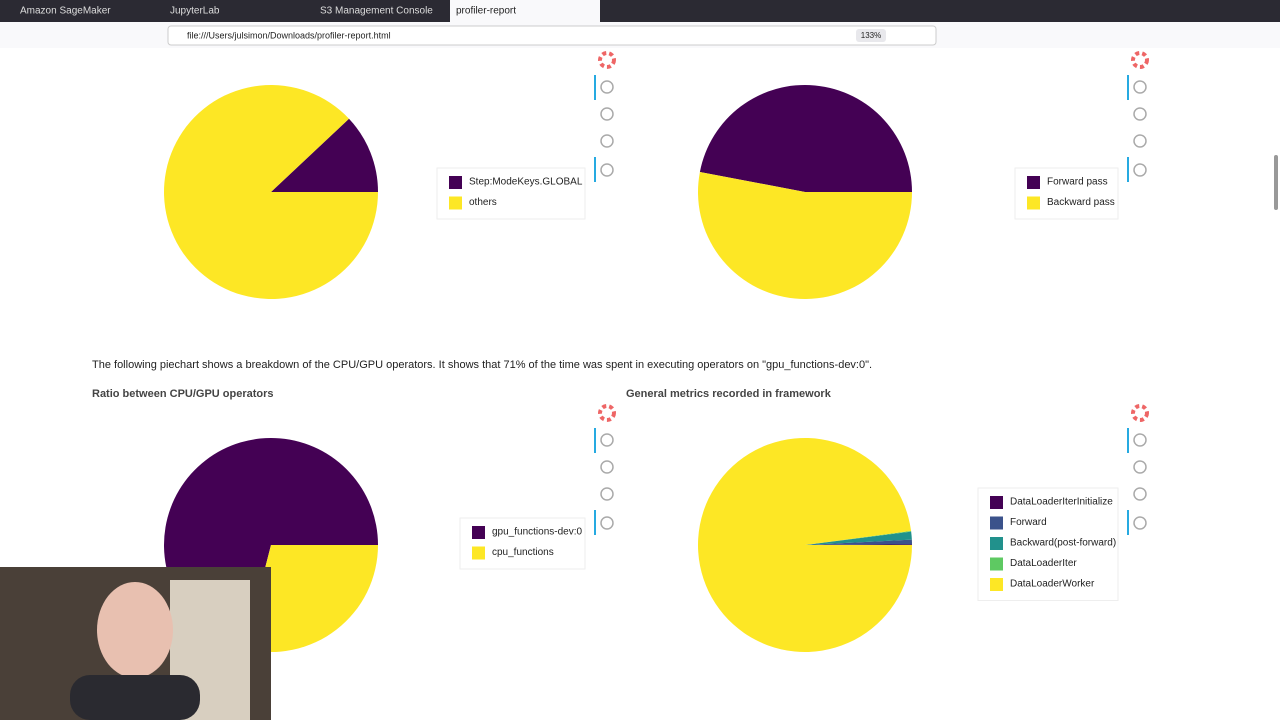 The width and height of the screenshot is (1280, 725). I want to click on legend-label: Backward pass, so click(1081, 202).